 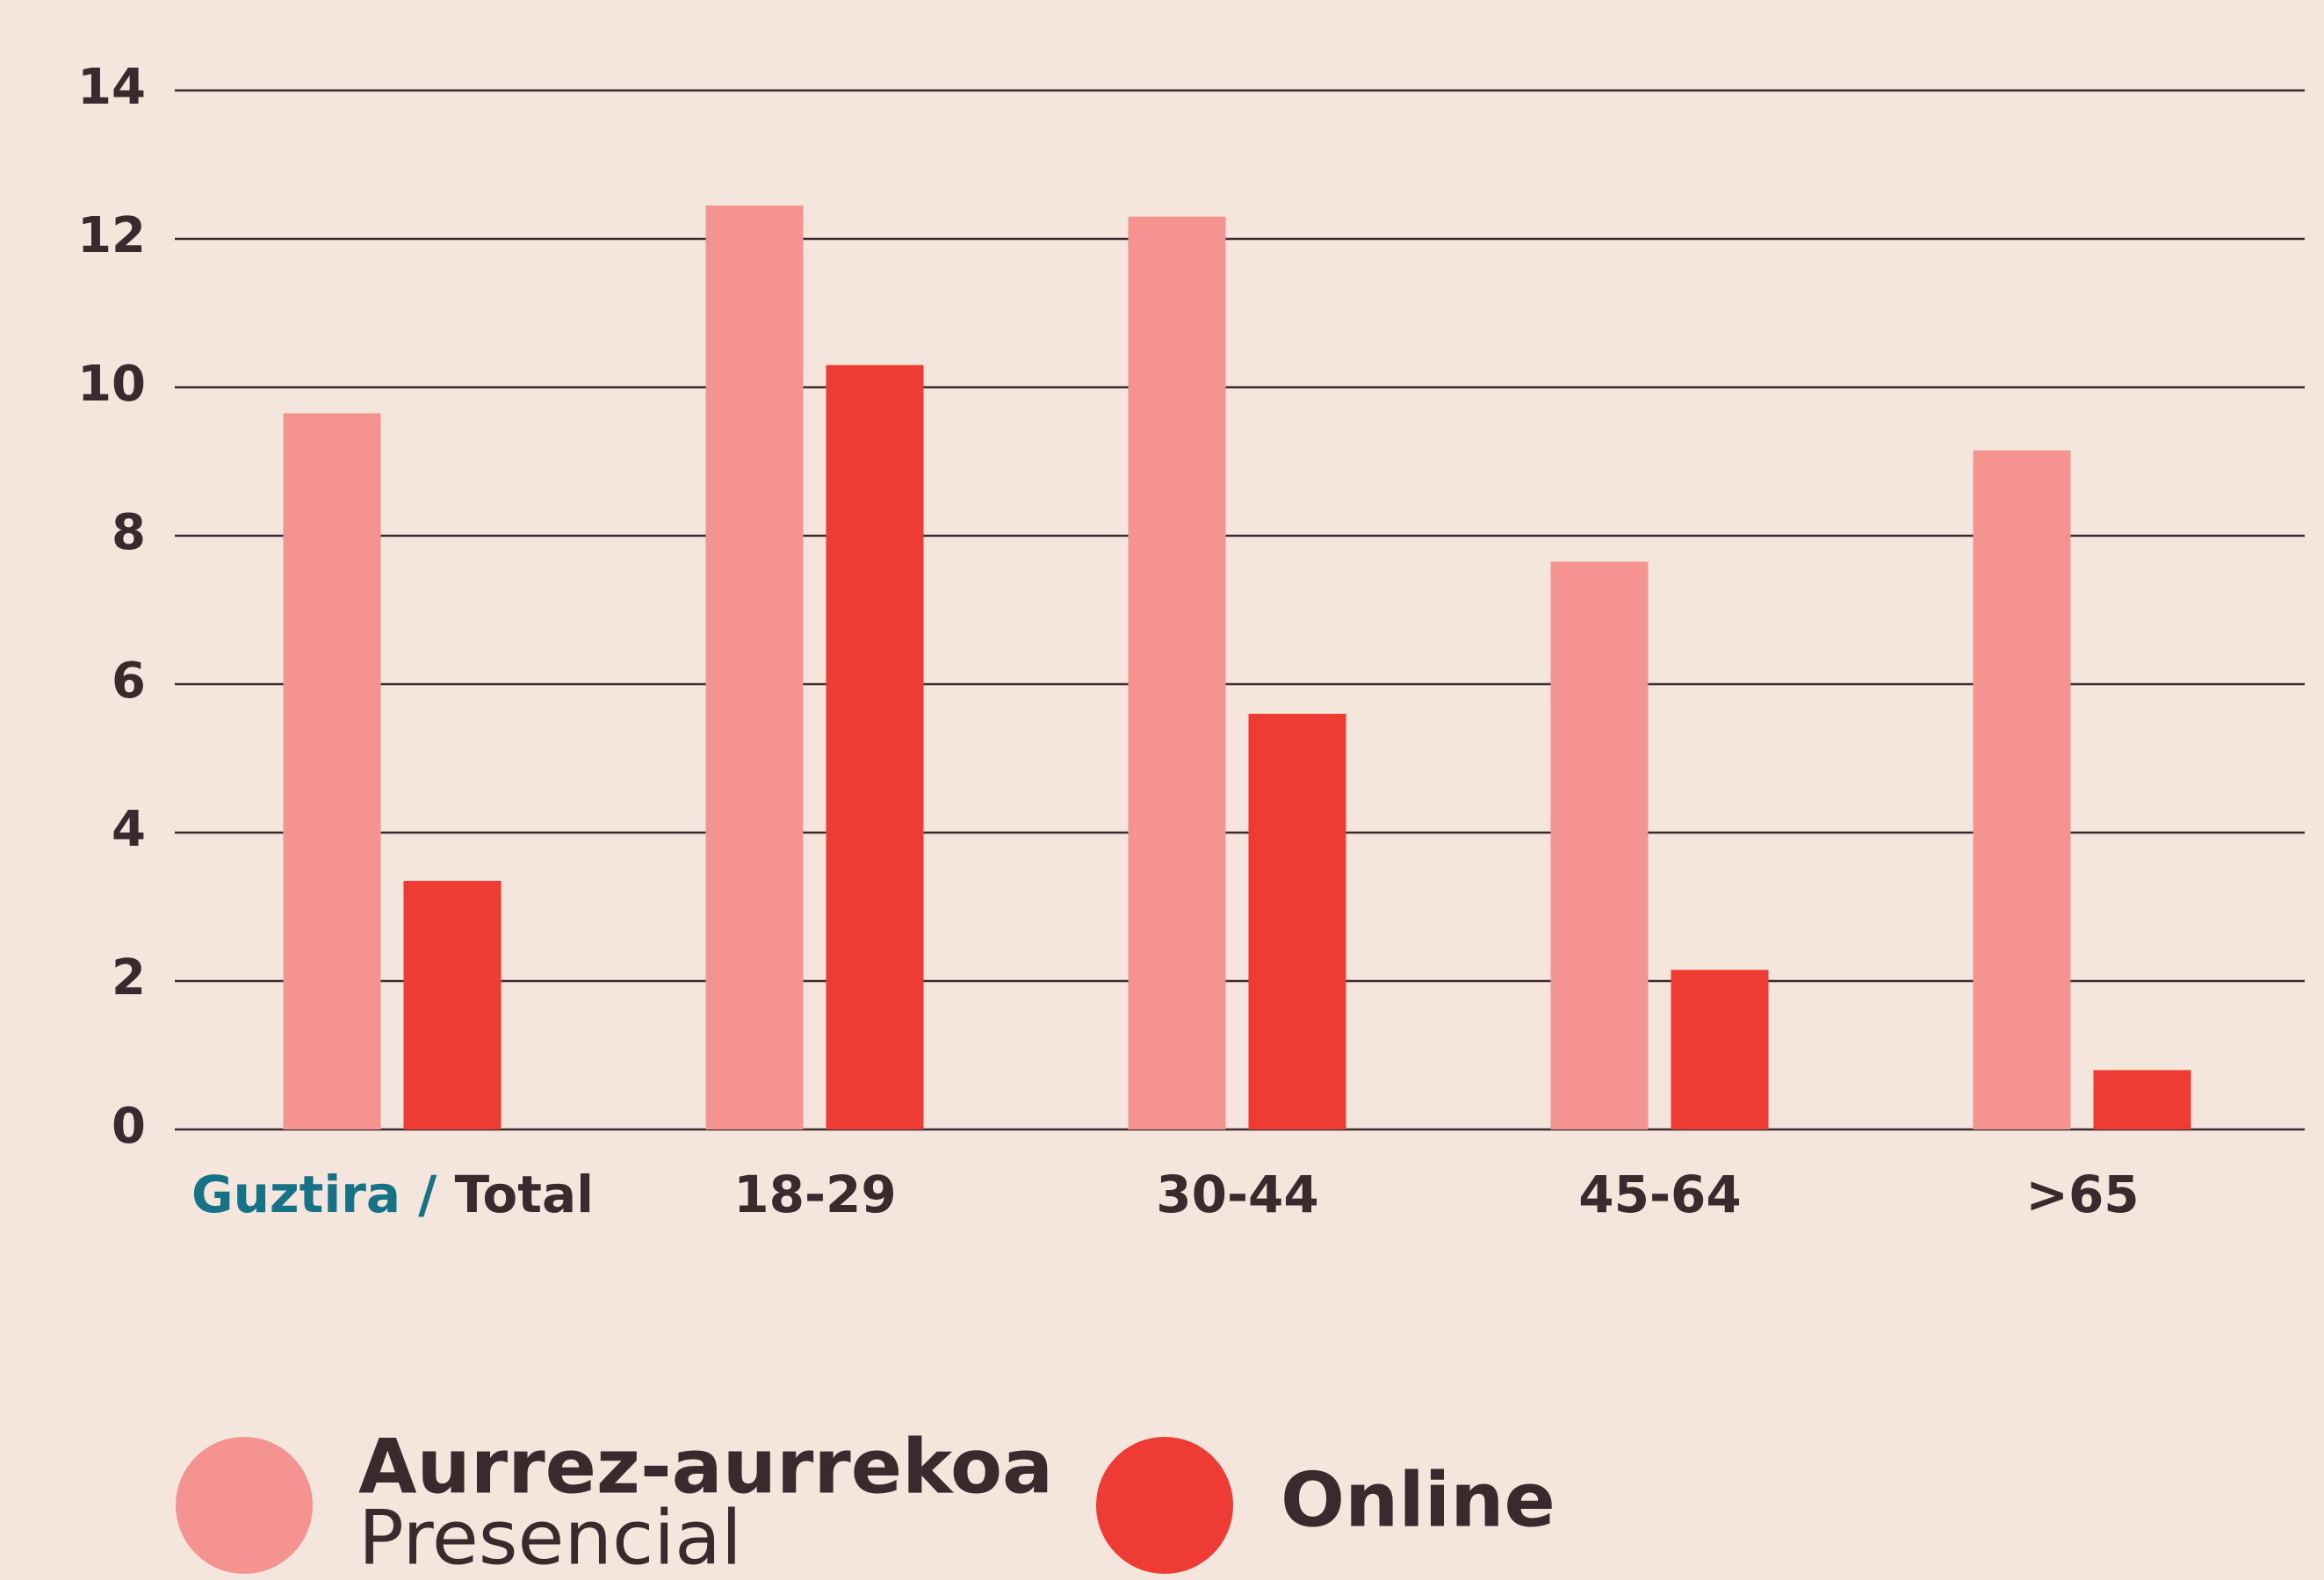 What do you see at coordinates (314, 1195) in the screenshot?
I see `x-tick-label-eu: Guztira /` at bounding box center [314, 1195].